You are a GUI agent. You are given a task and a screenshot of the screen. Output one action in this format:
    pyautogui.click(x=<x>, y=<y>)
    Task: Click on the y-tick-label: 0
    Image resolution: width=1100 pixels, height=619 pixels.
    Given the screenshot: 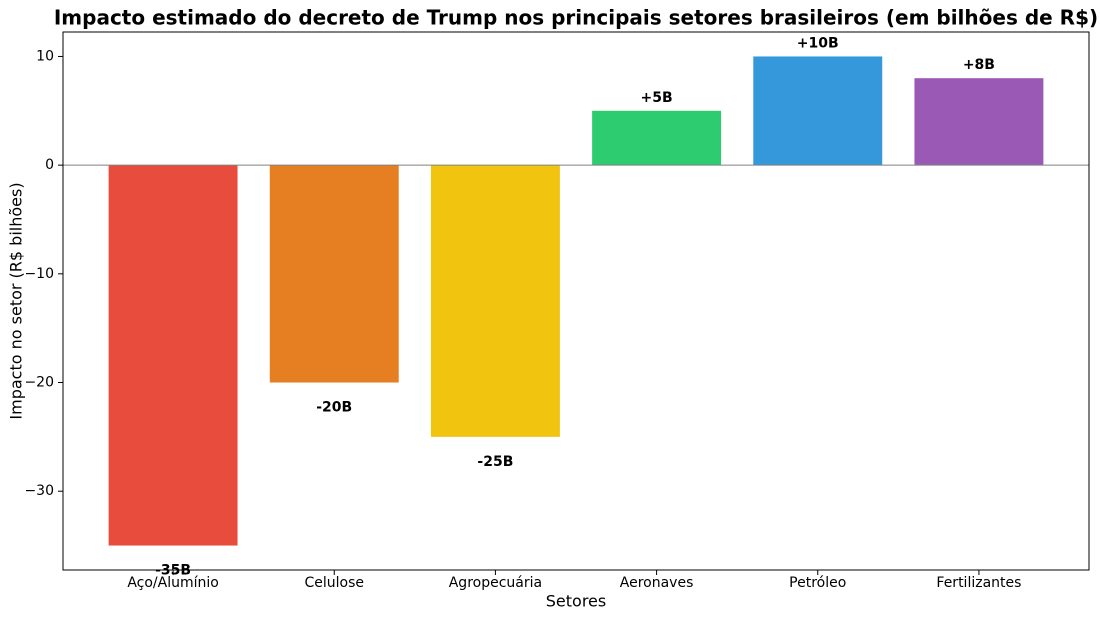 What is the action you would take?
    pyautogui.click(x=49, y=165)
    